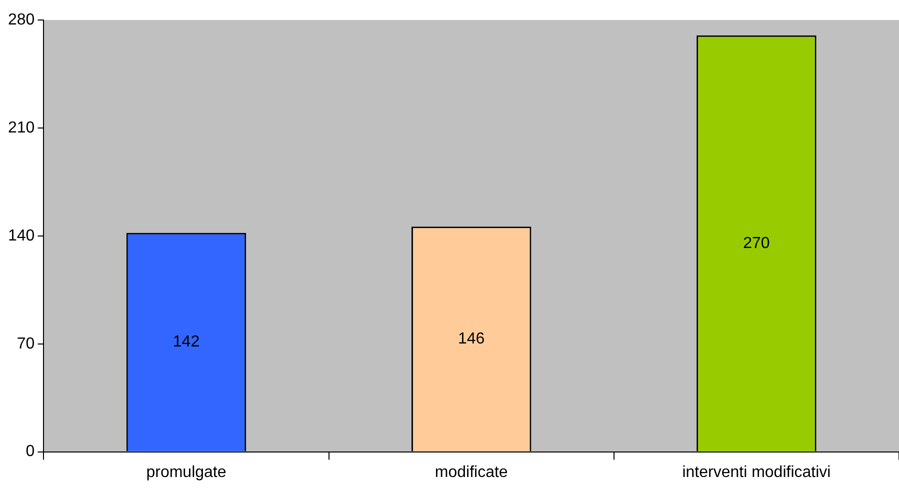 The image size is (899, 490). Describe the element at coordinates (756, 243) in the screenshot. I see `data-label: 270` at that location.